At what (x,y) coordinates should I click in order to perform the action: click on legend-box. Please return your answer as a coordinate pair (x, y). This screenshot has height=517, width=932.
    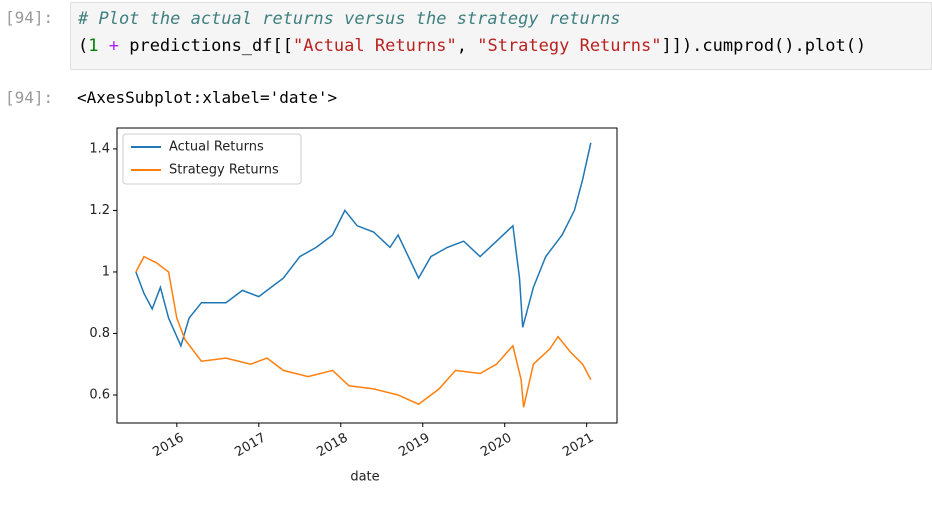
    Looking at the image, I should click on (212, 159).